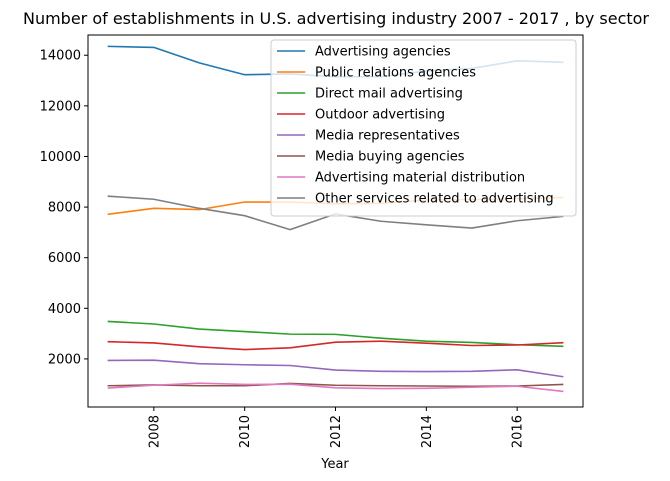  What do you see at coordinates (380, 115) in the screenshot?
I see `legend-label-3: Outdoor advertising` at bounding box center [380, 115].